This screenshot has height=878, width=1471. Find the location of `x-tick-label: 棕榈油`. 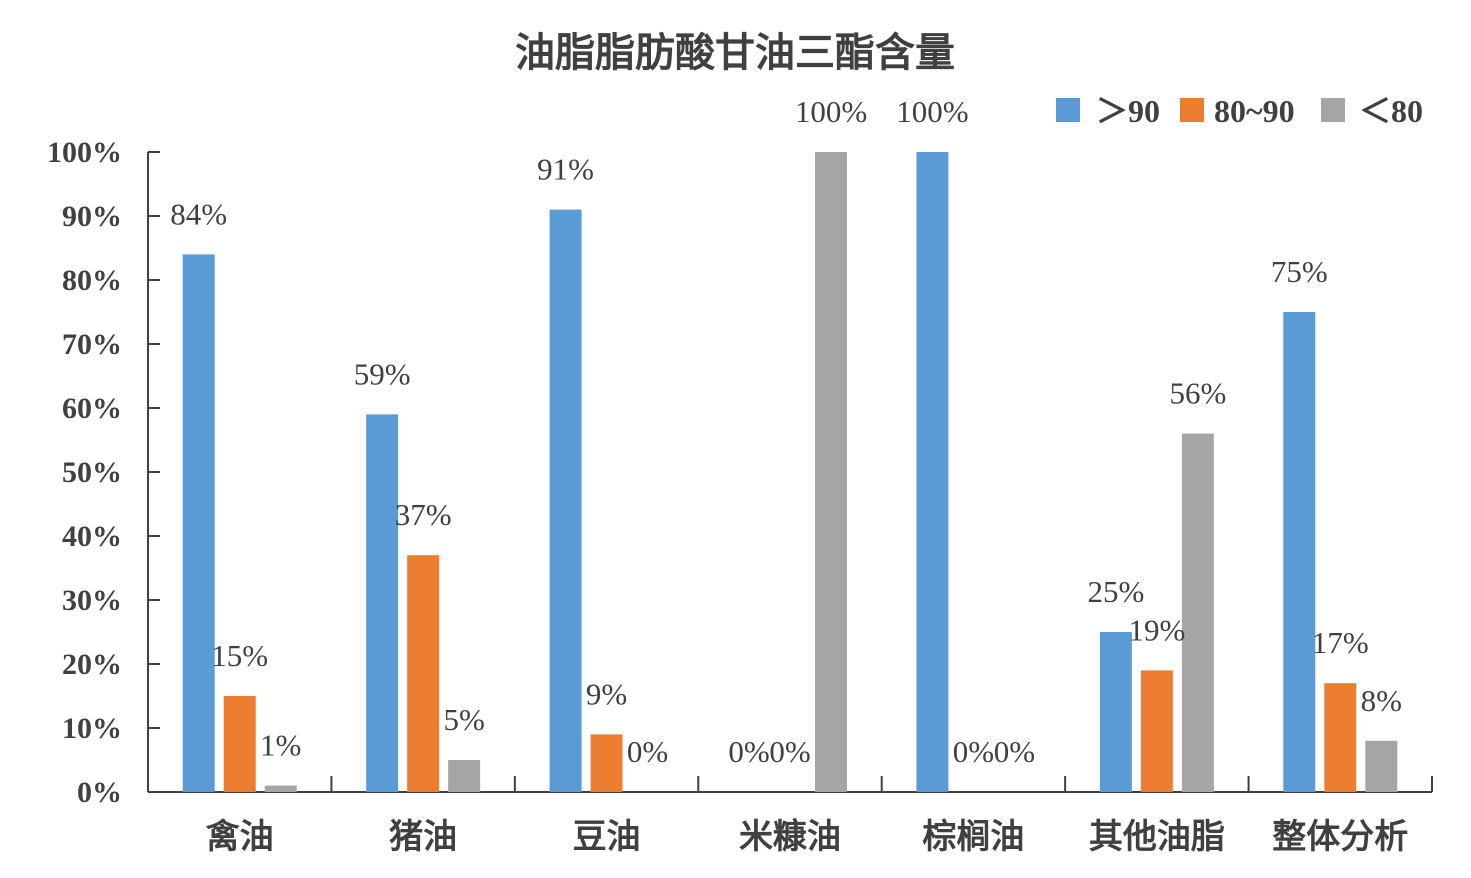

x-tick-label: 棕榈油 is located at coordinates (973, 837).